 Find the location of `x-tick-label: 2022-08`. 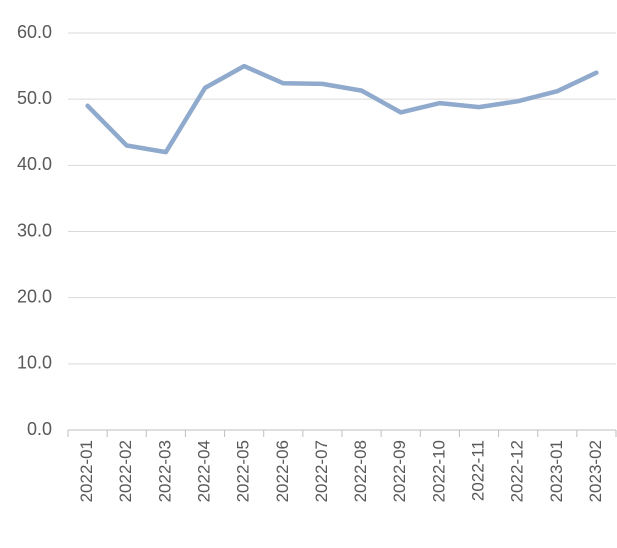

x-tick-label: 2022-08 is located at coordinates (360, 471).